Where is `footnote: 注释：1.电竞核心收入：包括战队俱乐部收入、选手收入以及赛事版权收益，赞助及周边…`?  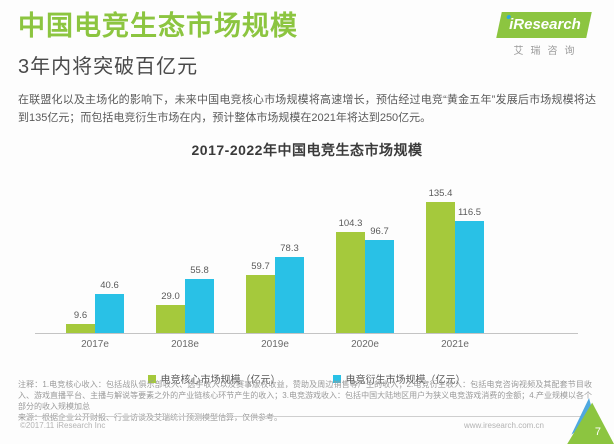
footnote: 注释：1.电竞核心收入：包括战队俱乐部收入、选手收入以及赛事版权收益，赞助及周边… is located at coordinates (305, 401).